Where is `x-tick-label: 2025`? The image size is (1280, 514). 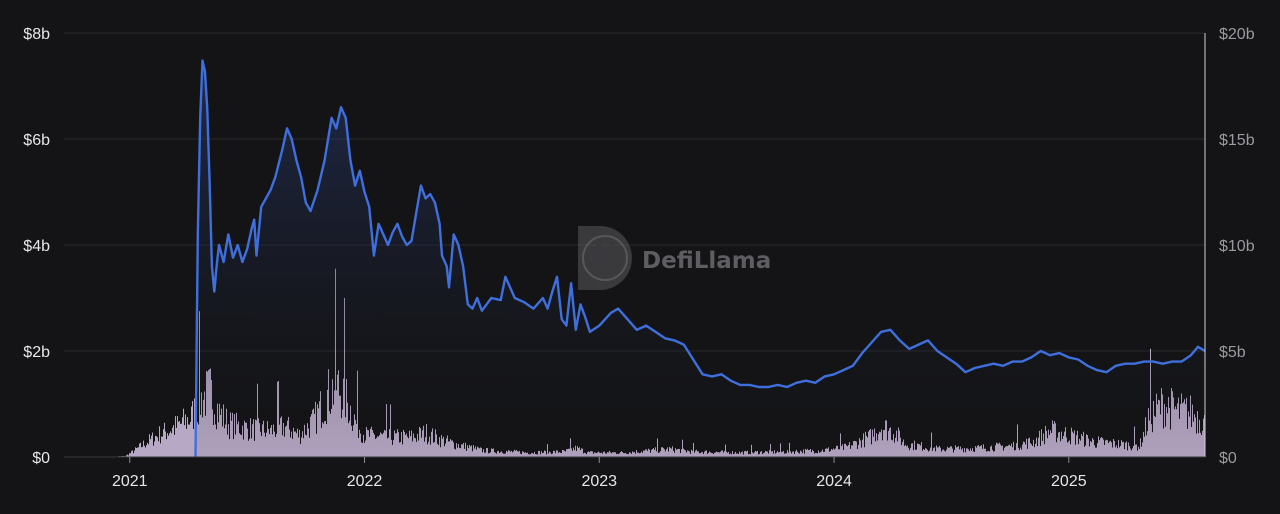
x-tick-label: 2025 is located at coordinates (1069, 481).